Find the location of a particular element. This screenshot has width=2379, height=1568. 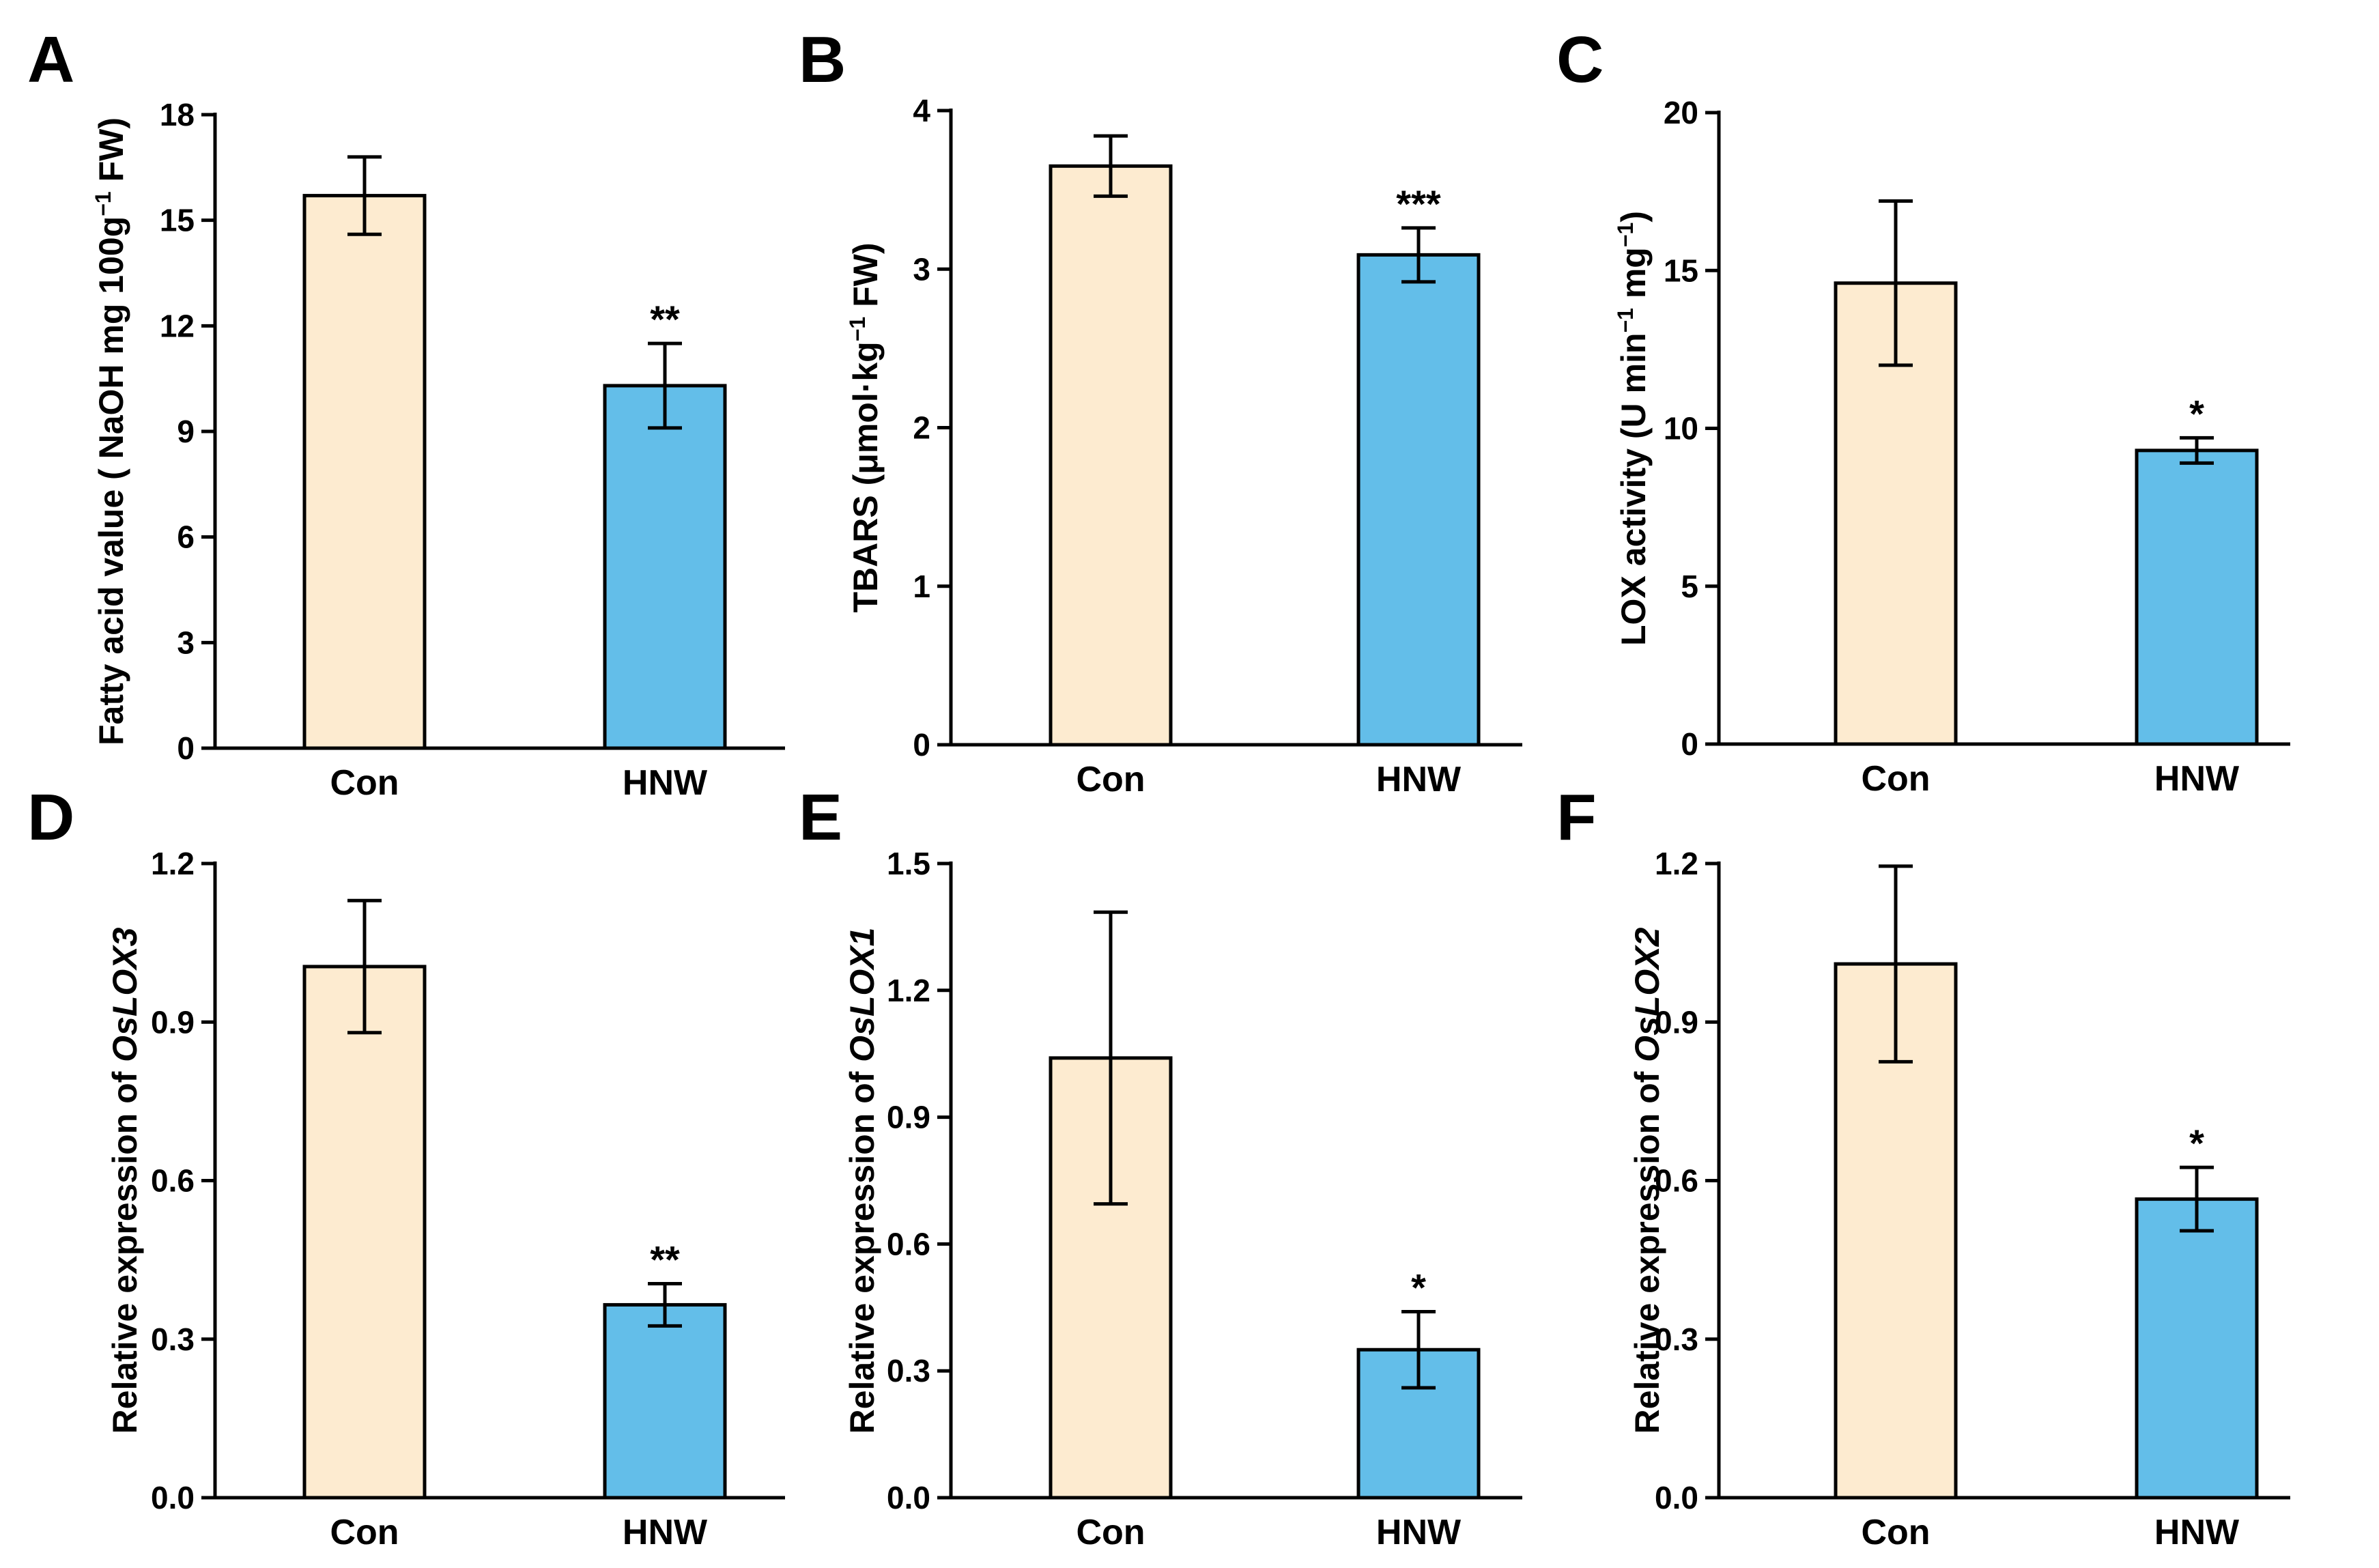

y-tick-label: 1.5 is located at coordinates (908, 863).